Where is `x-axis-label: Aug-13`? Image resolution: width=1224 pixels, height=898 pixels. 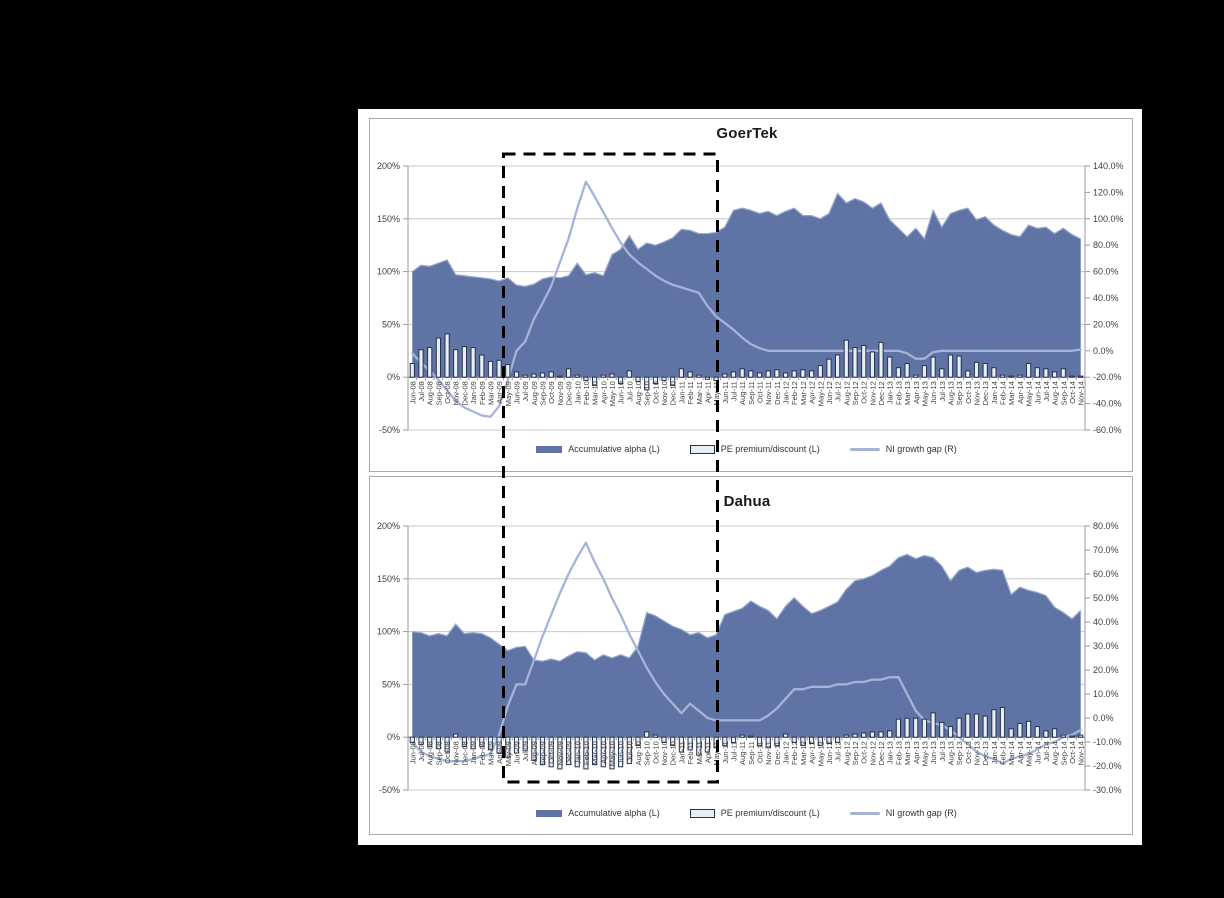
x-axis-label: Aug-13 is located at coordinates (951, 753).